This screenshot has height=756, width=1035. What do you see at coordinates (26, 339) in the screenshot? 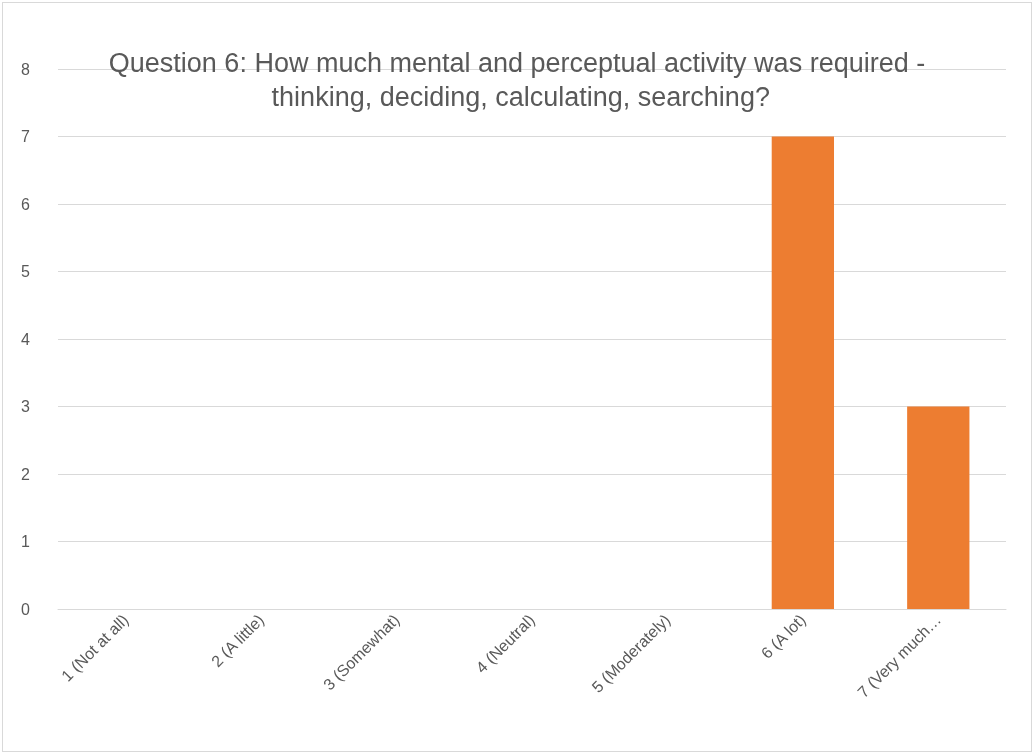
I see `y-tick-label: 4` at bounding box center [26, 339].